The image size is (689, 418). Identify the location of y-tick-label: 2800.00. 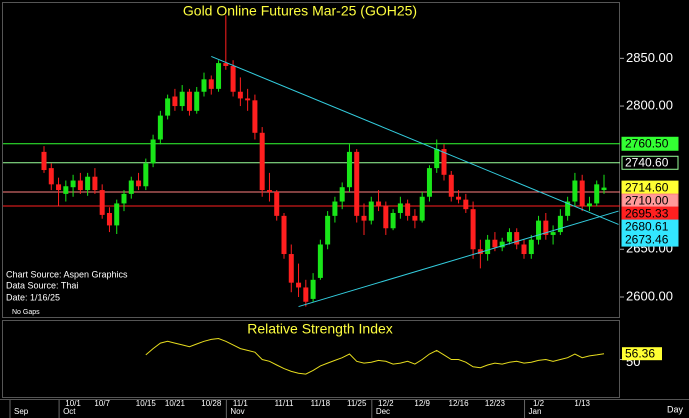
(649, 104).